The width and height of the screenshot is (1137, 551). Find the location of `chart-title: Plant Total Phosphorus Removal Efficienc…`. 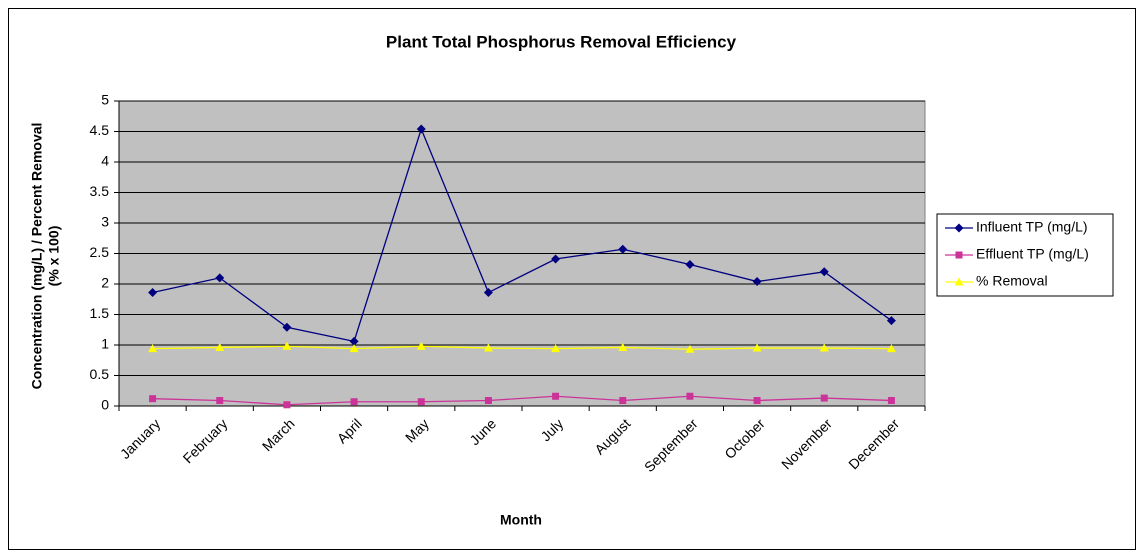

chart-title: Plant Total Phosphorus Removal Efficienc… is located at coordinates (561, 41).